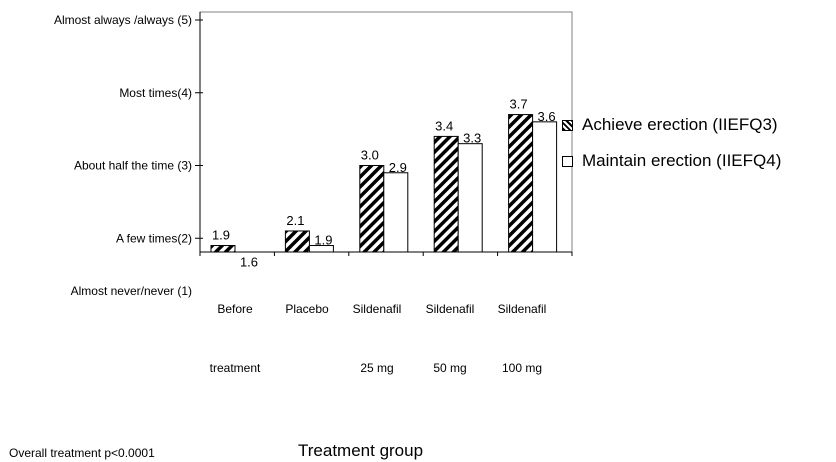  I want to click on legend-label-achieve: Achieve erection (IIEFQ3), so click(680, 124).